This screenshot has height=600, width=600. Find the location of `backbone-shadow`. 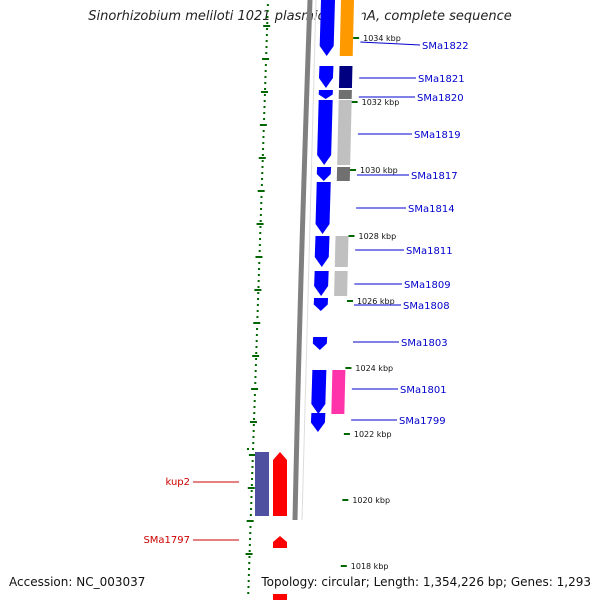

backbone-shadow is located at coordinates (309, 260).